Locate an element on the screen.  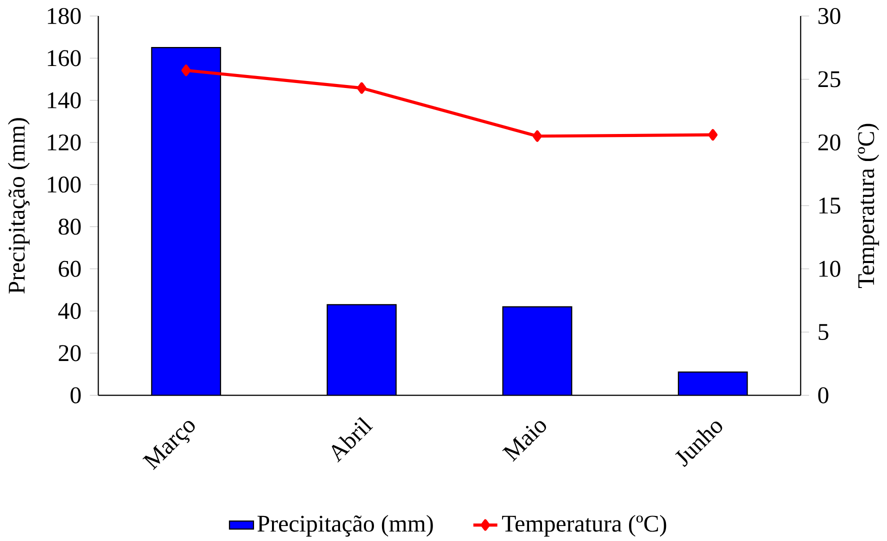
y-tick-label: 0 is located at coordinates (75, 395).